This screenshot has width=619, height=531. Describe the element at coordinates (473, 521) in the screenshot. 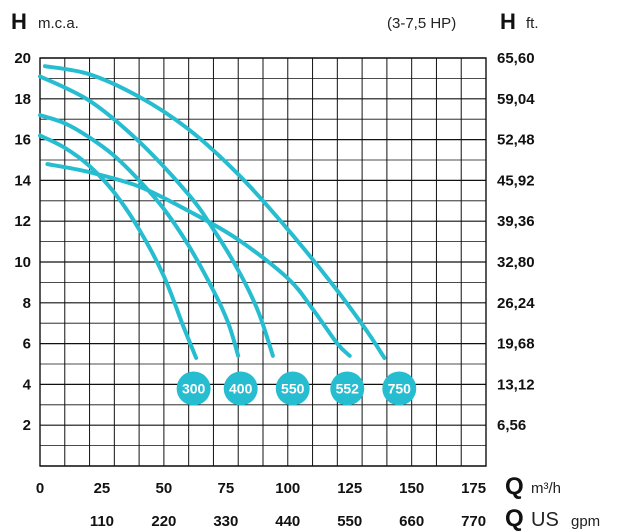

I see `x-tick-label-gpm: 770` at that location.